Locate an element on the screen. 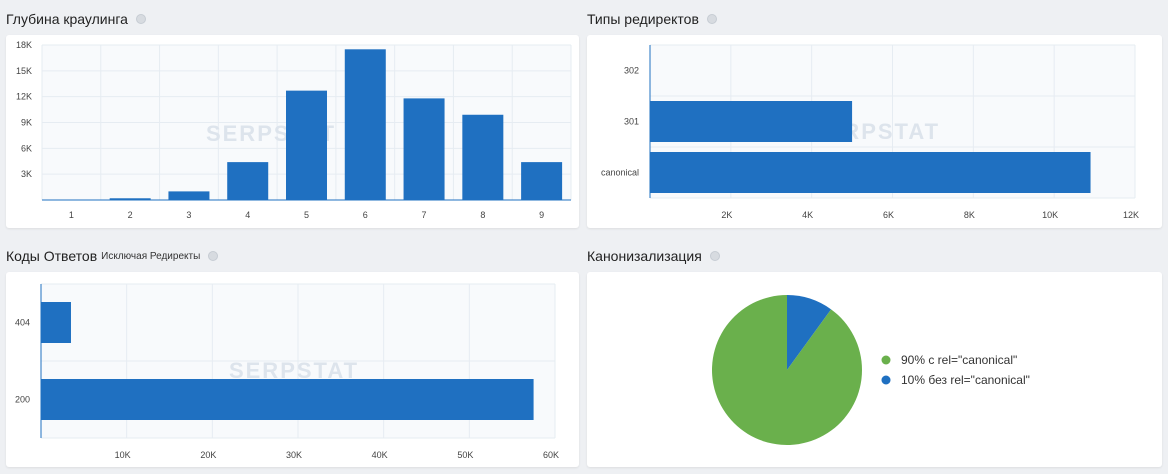 Image resolution: width=1168 pixels, height=474 pixels. y-tick-label: 301 is located at coordinates (631, 122).